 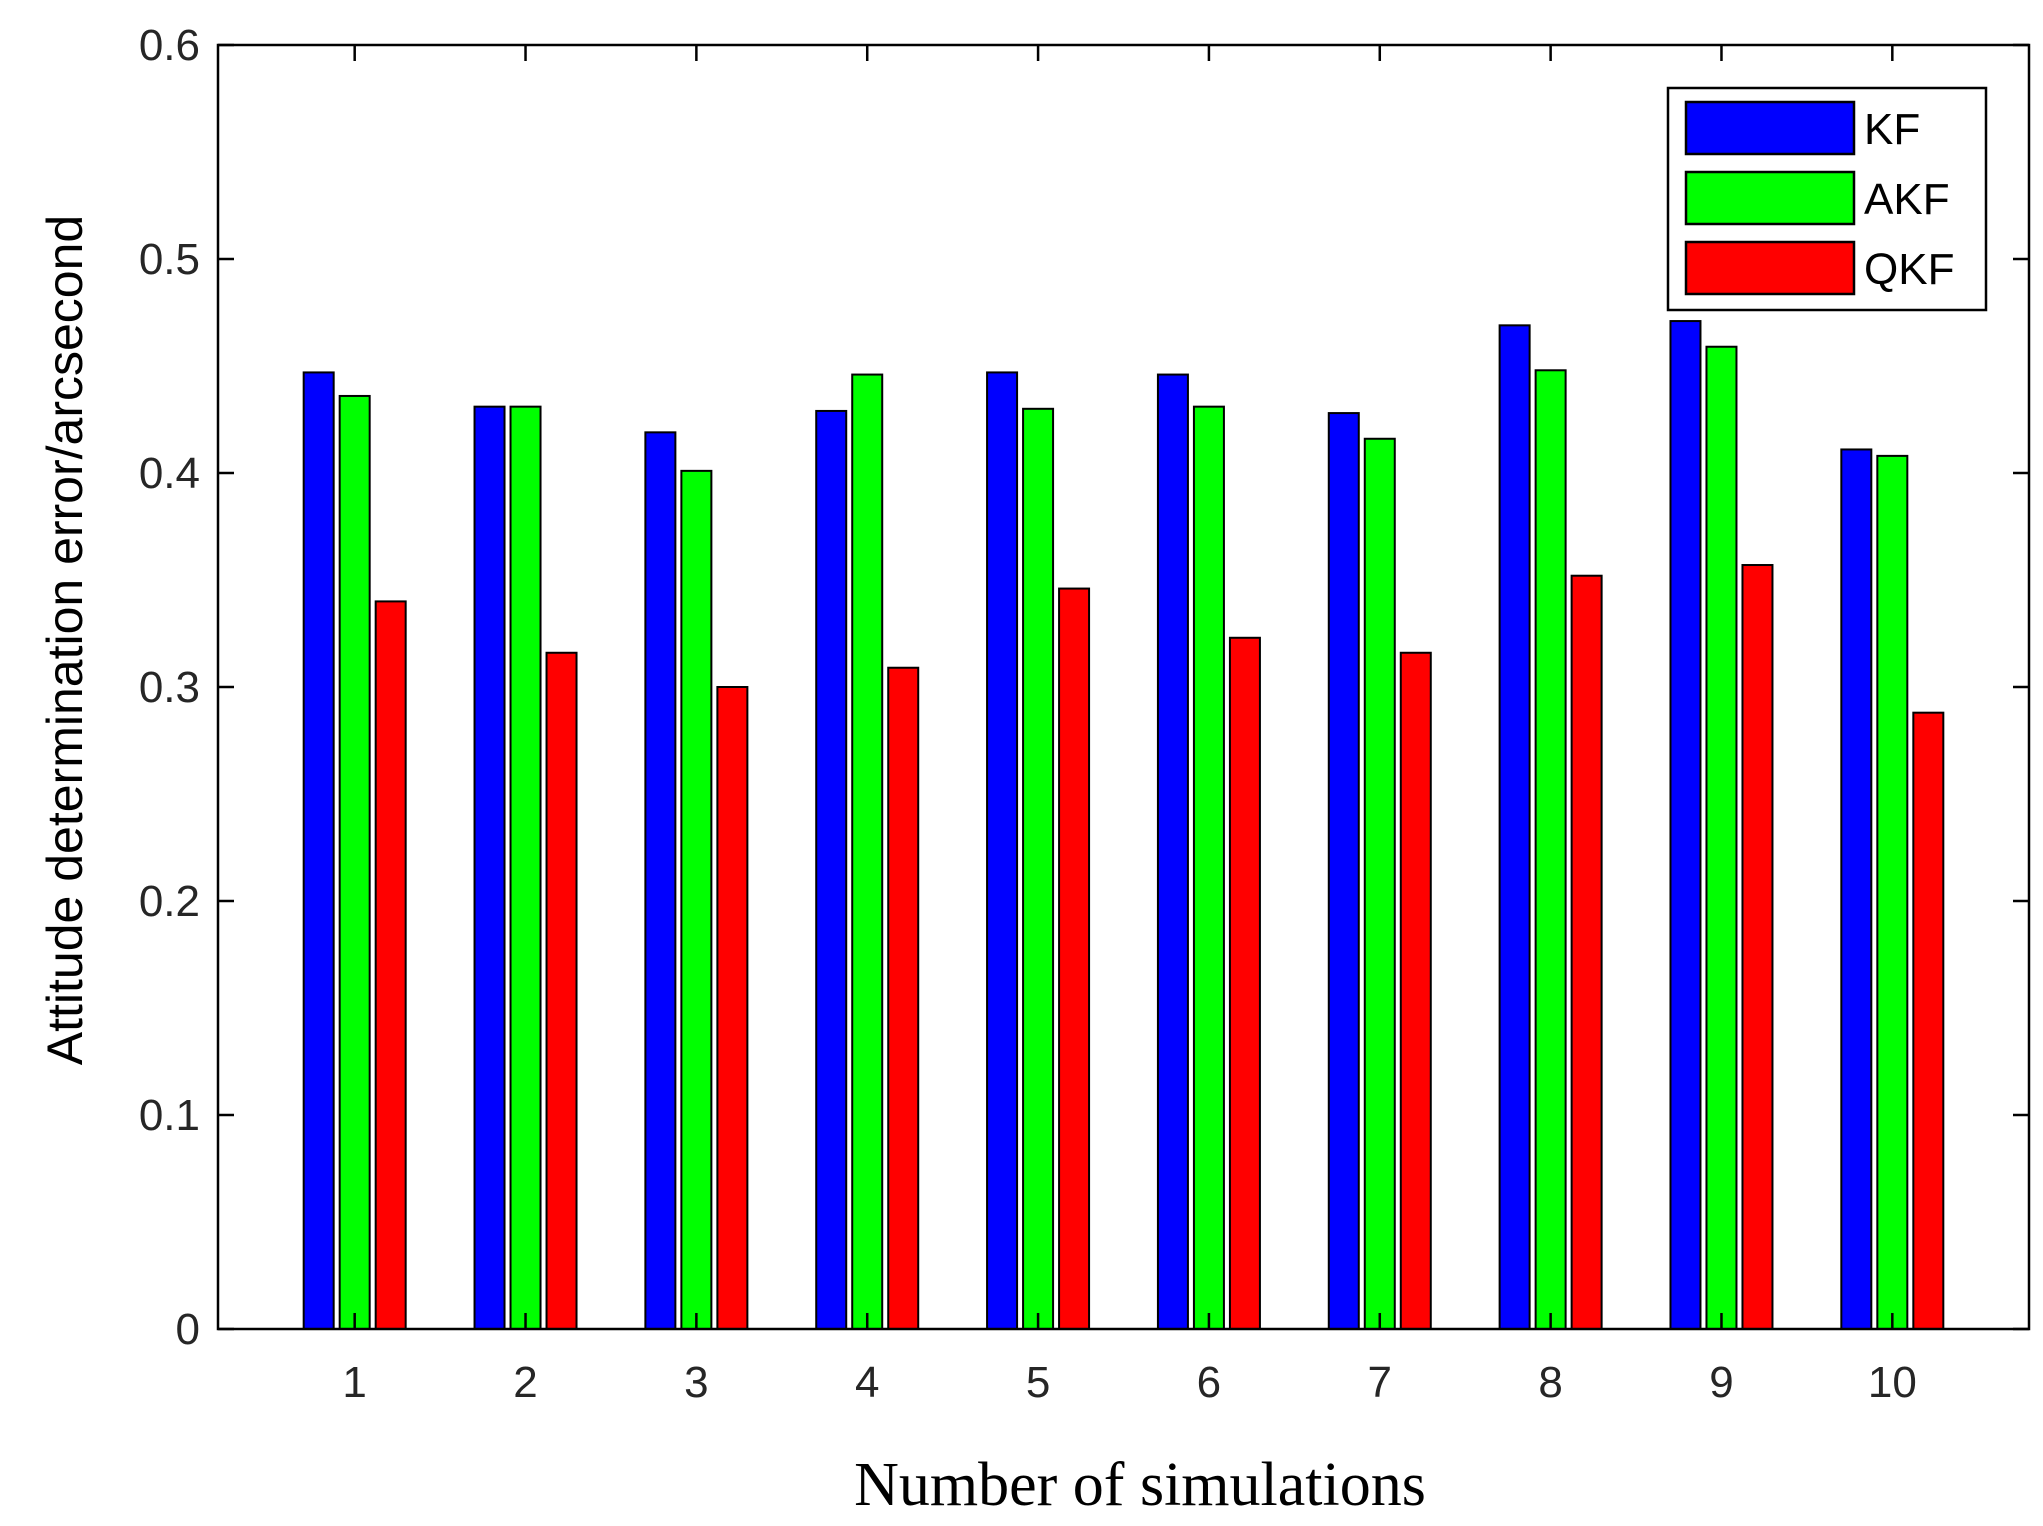 I want to click on legend-label-akf: AKF, so click(x=1907, y=199).